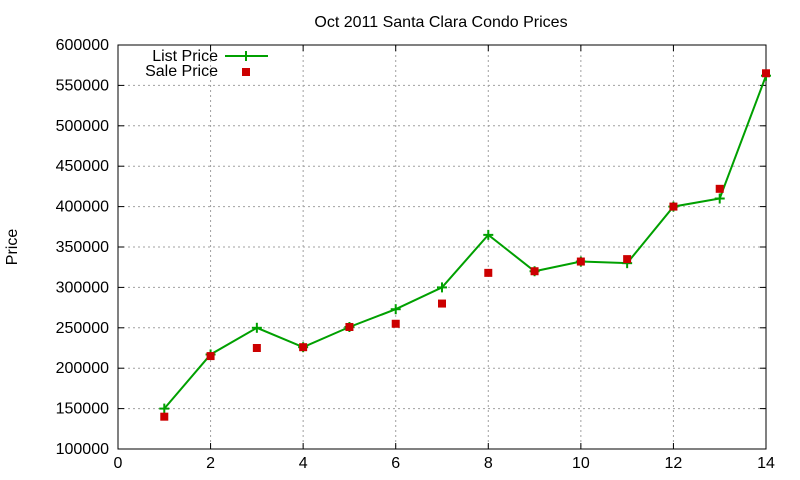  What do you see at coordinates (488, 463) in the screenshot?
I see `x-tick-label: 8` at bounding box center [488, 463].